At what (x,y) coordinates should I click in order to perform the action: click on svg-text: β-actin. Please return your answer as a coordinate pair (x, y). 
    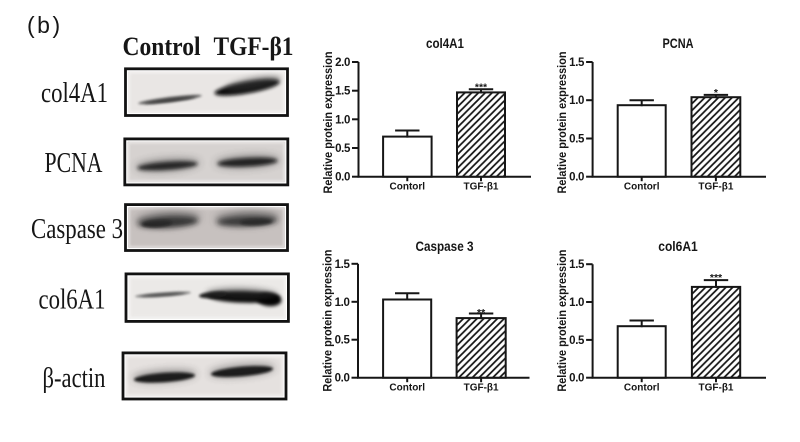
    Looking at the image, I should click on (74, 378).